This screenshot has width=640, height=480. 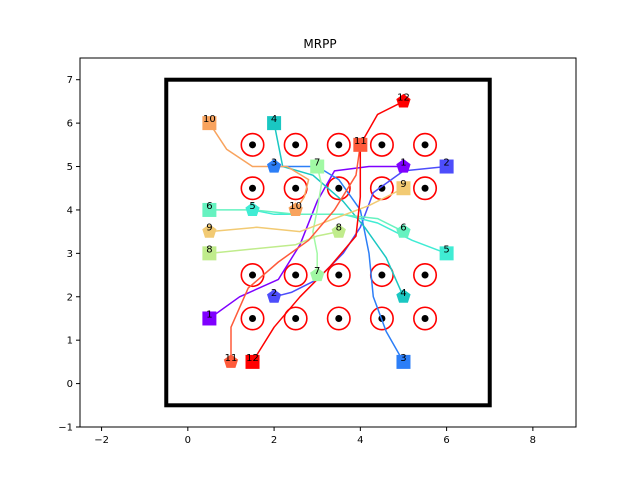 I want to click on agent-goal-label-1: 1, so click(x=403, y=163).